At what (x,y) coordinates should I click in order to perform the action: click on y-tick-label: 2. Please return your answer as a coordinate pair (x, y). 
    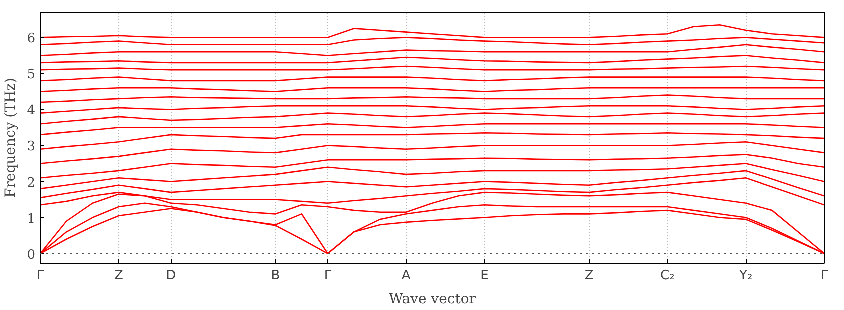
    Looking at the image, I should click on (31, 183).